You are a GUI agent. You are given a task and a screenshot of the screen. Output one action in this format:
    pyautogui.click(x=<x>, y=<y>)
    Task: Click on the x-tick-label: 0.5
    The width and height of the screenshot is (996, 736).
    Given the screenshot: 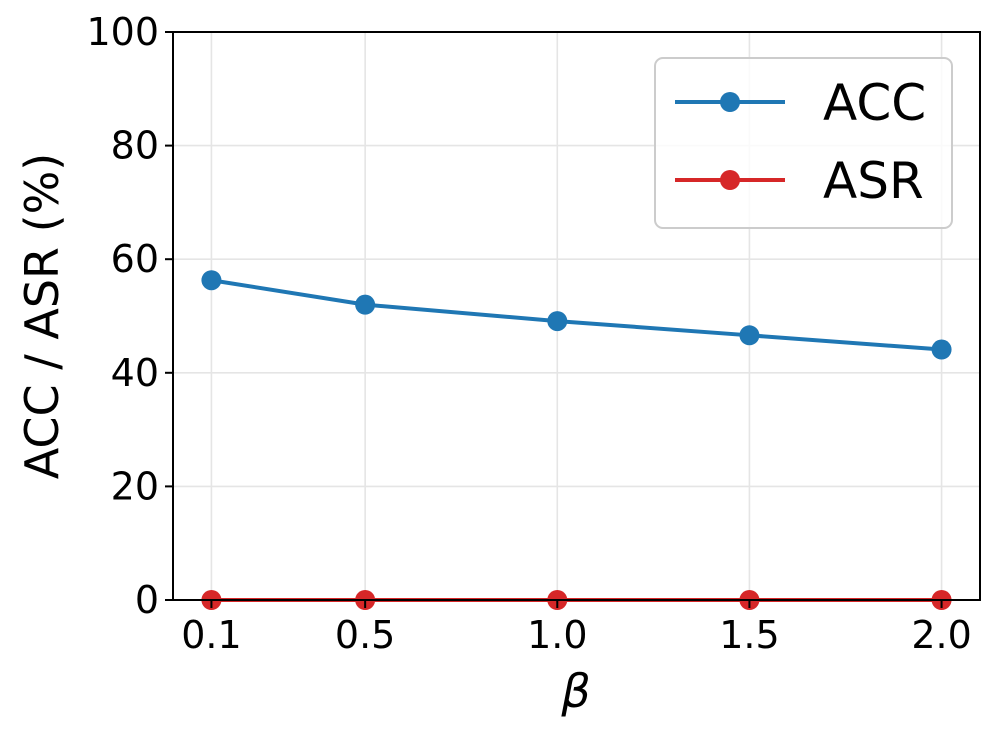 What is the action you would take?
    pyautogui.click(x=365, y=635)
    